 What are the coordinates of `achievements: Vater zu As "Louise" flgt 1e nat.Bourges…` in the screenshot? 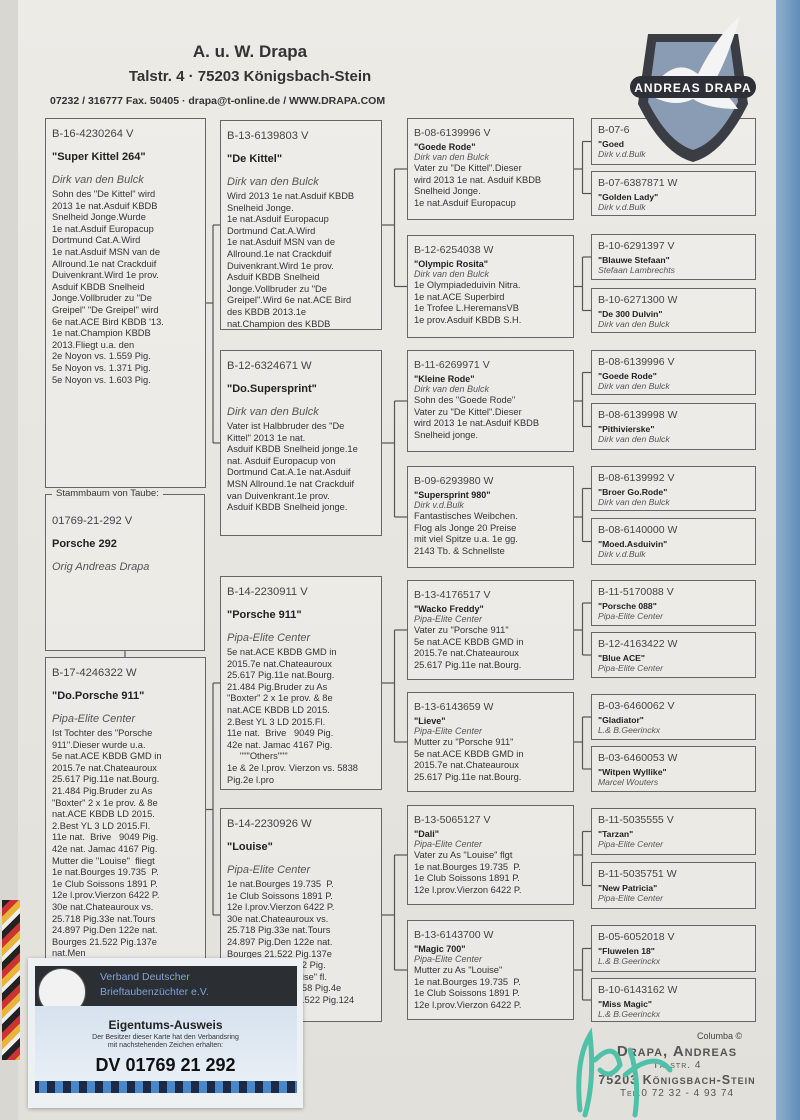 It's located at (468, 872).